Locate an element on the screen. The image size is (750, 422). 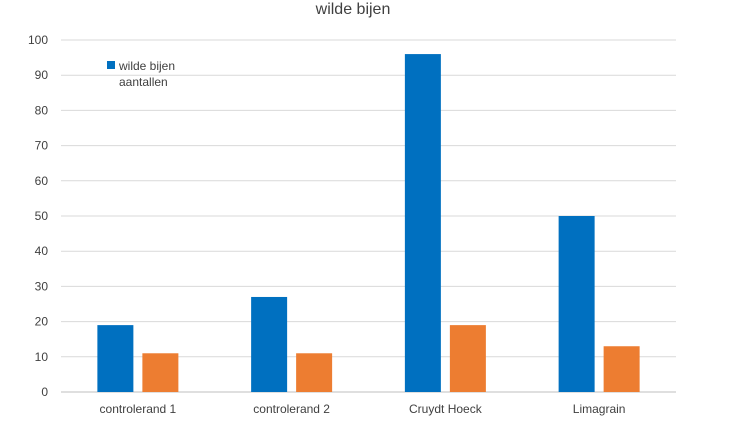
x-category-label: controlerand 2 is located at coordinates (291, 409).